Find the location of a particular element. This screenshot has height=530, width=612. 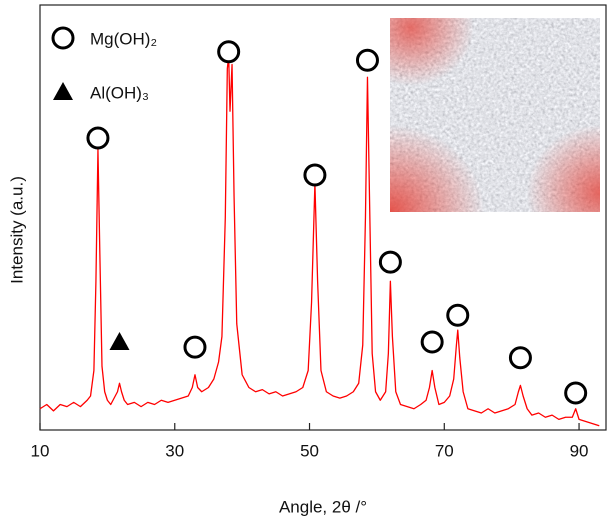

x-tick-label: 50 is located at coordinates (309, 450).